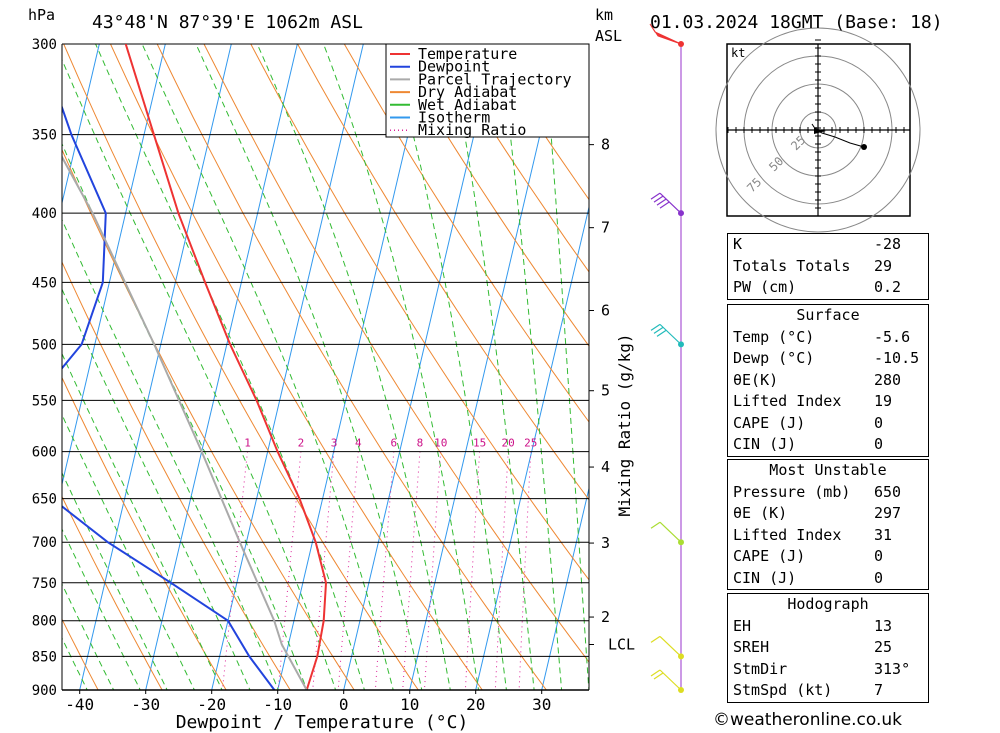 The height and width of the screenshot is (733, 1000). I want to click on height-tick-label: 2, so click(605, 617).